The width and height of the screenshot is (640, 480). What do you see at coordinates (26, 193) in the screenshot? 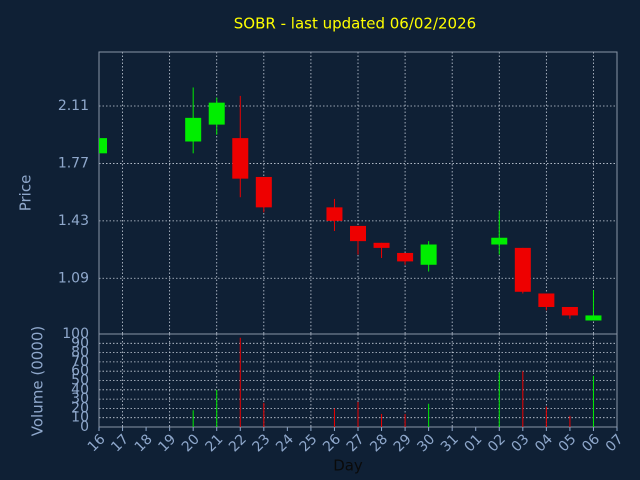
I see `y-axis-label: Price` at bounding box center [26, 193].